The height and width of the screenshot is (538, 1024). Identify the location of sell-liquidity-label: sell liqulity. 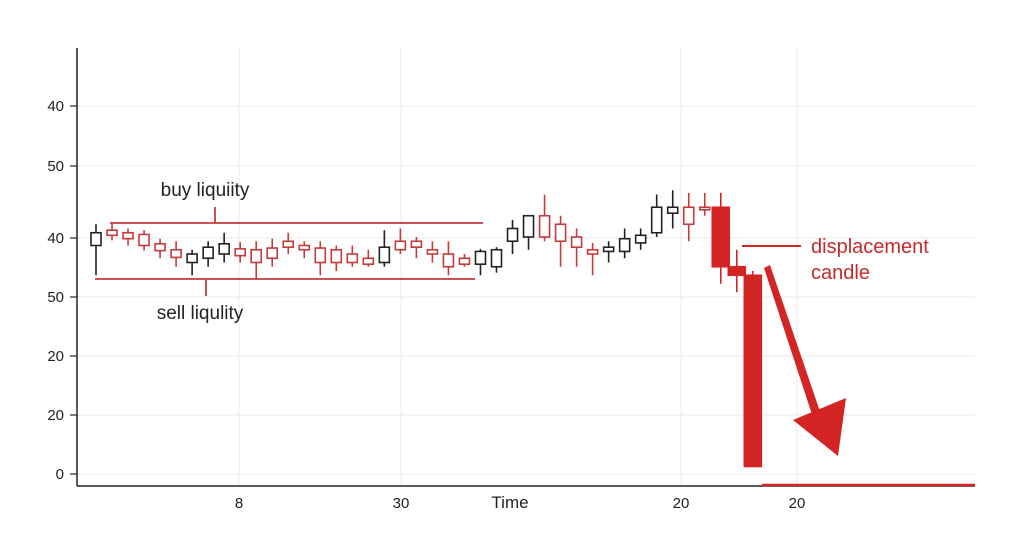
(200, 313).